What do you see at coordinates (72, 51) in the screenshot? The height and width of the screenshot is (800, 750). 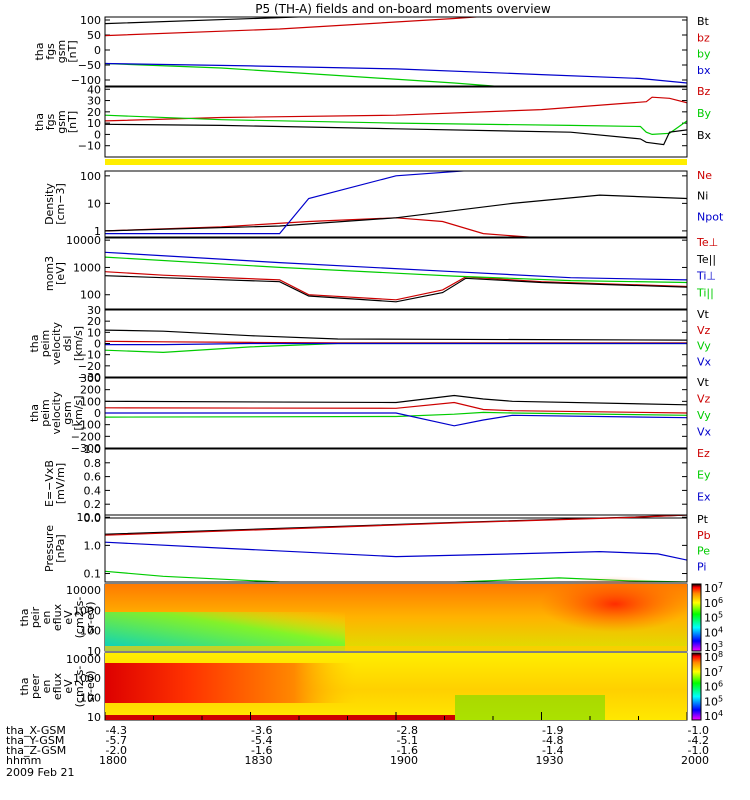 I see `y-axis-label: [nT]` at bounding box center [72, 51].